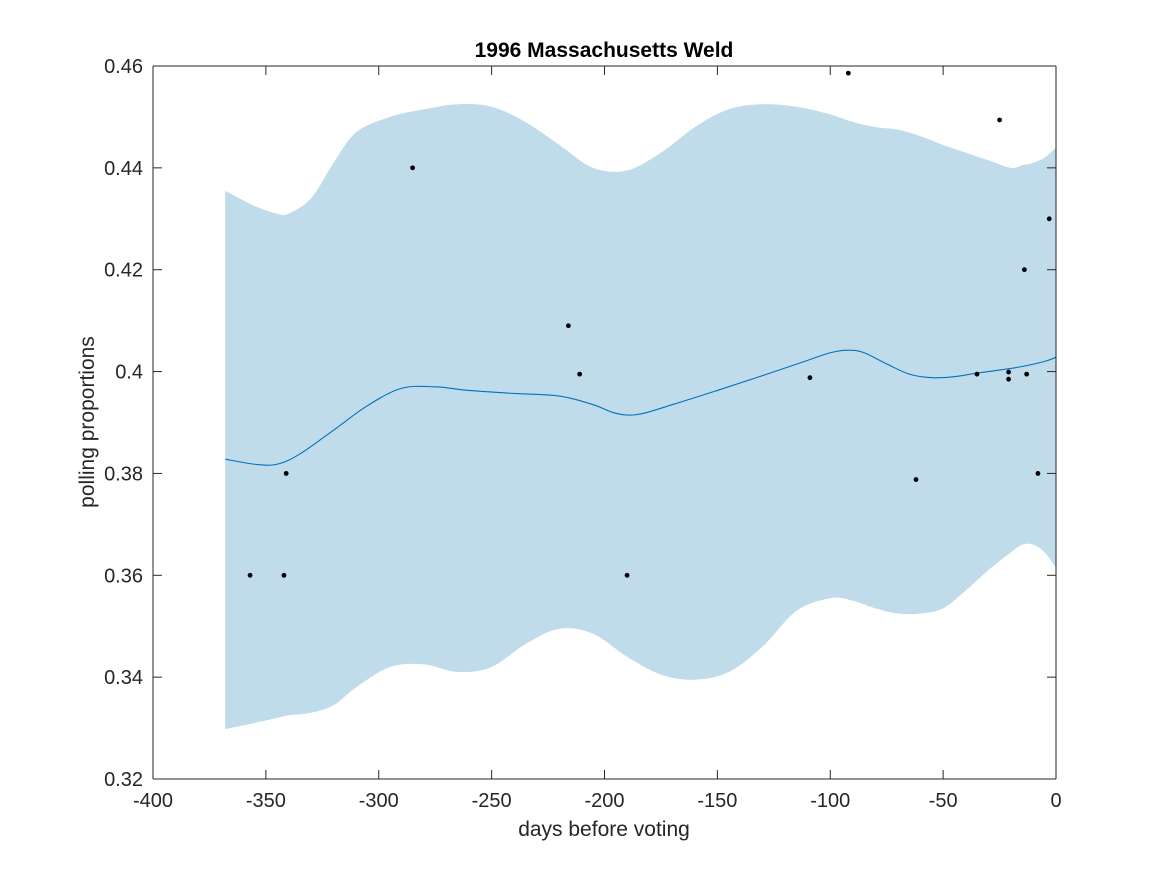  I want to click on y-tick-label: 0.38, so click(123, 474).